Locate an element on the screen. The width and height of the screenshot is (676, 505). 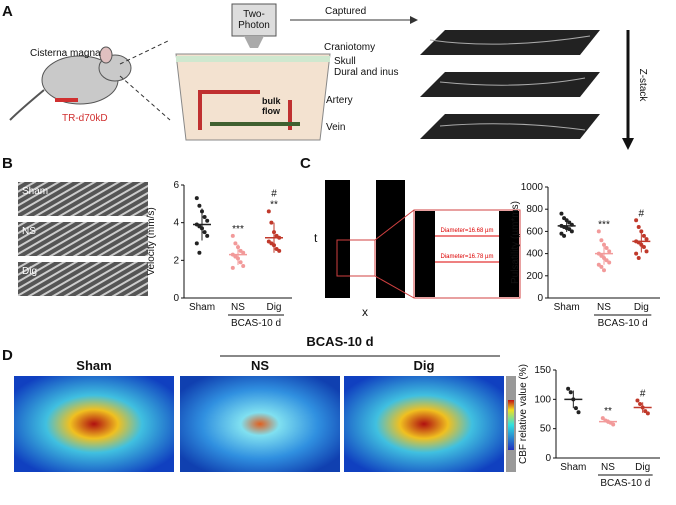
label: Artery is located at coordinates (339, 100).